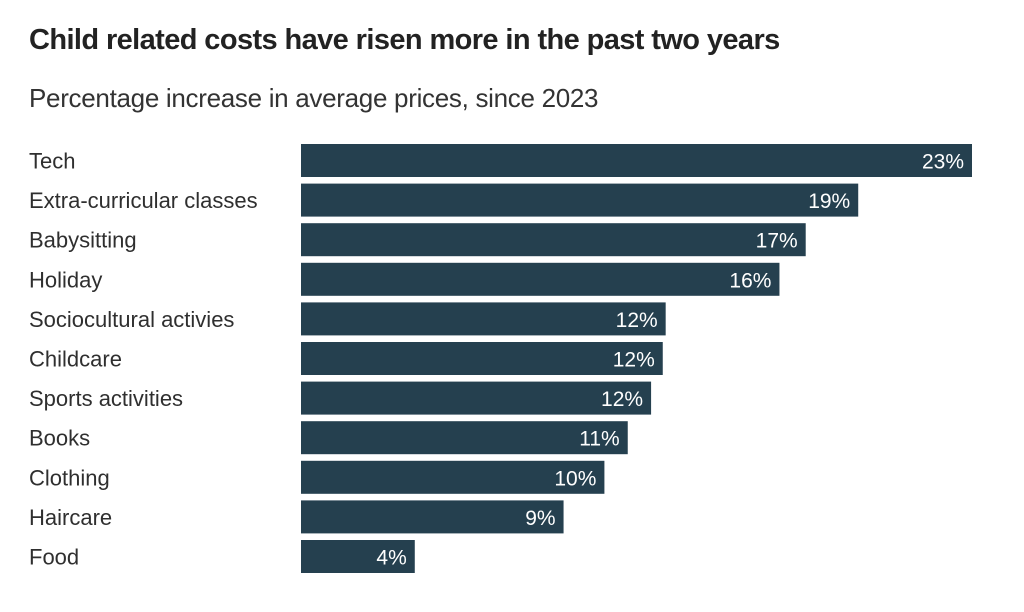  I want to click on category-label: Food, so click(54, 557).